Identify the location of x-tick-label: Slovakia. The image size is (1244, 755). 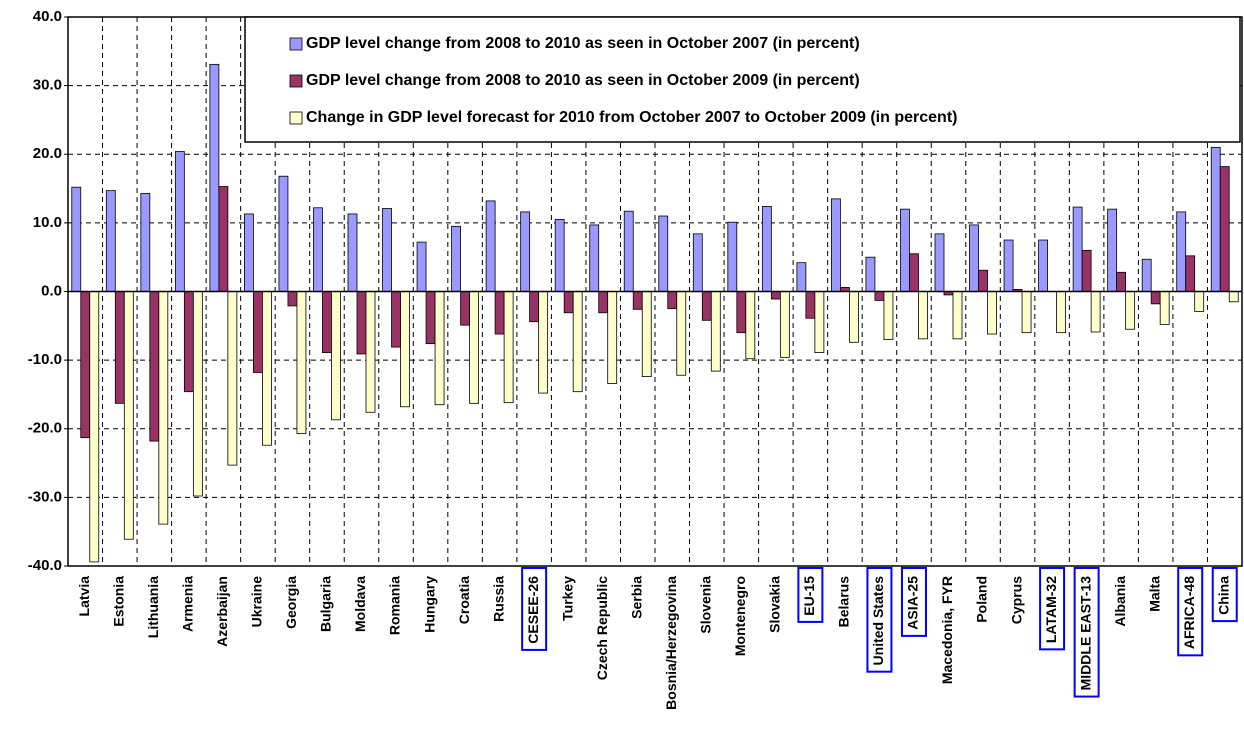
(775, 604).